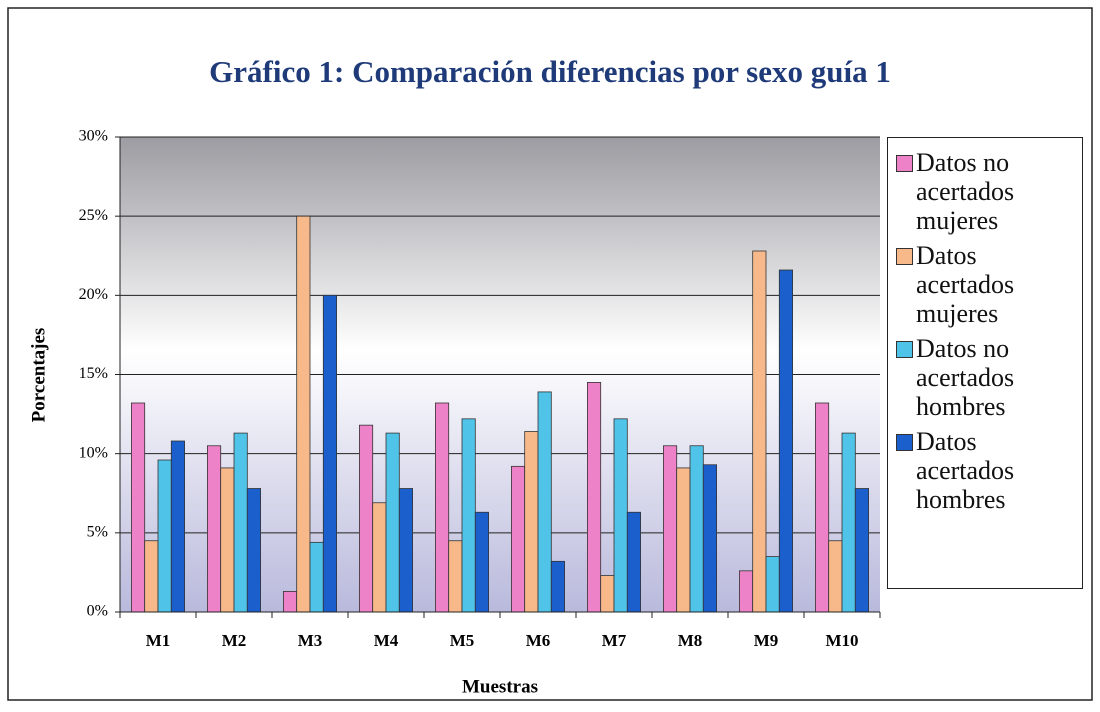 This screenshot has width=1100, height=712. What do you see at coordinates (462, 640) in the screenshot?
I see `x-tick-label: M5` at bounding box center [462, 640].